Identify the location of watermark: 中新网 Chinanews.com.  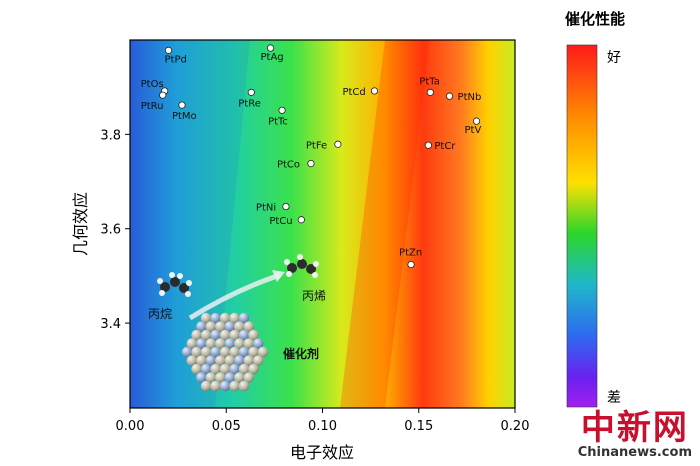
(635, 435).